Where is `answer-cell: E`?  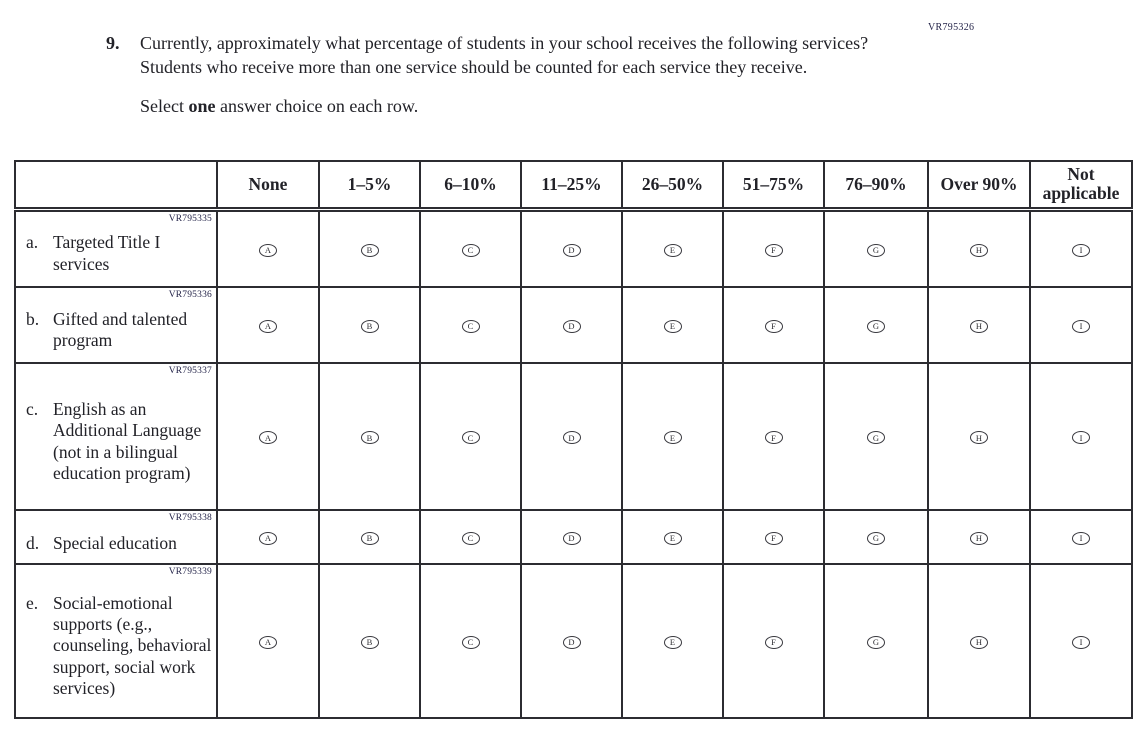 answer-cell: E is located at coordinates (672, 436).